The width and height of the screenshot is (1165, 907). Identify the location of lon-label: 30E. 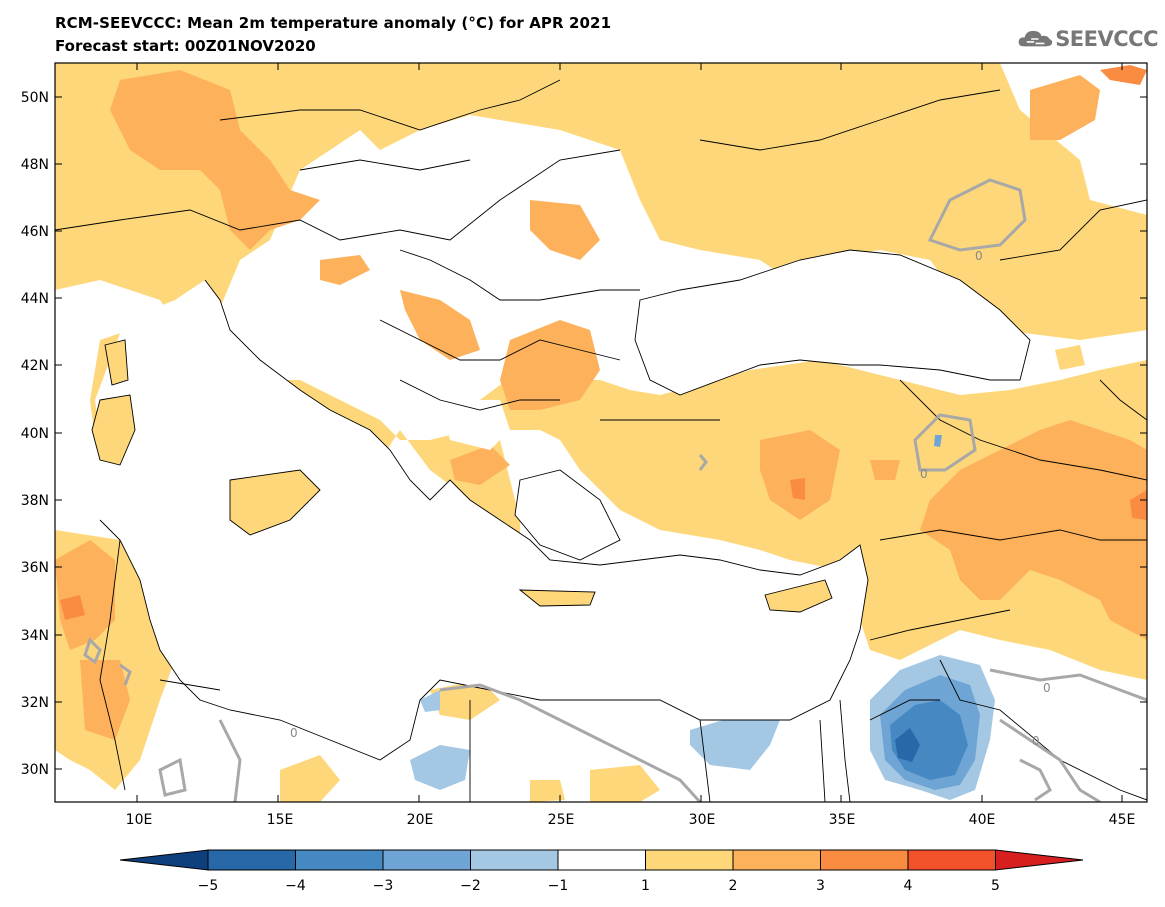
(702, 820).